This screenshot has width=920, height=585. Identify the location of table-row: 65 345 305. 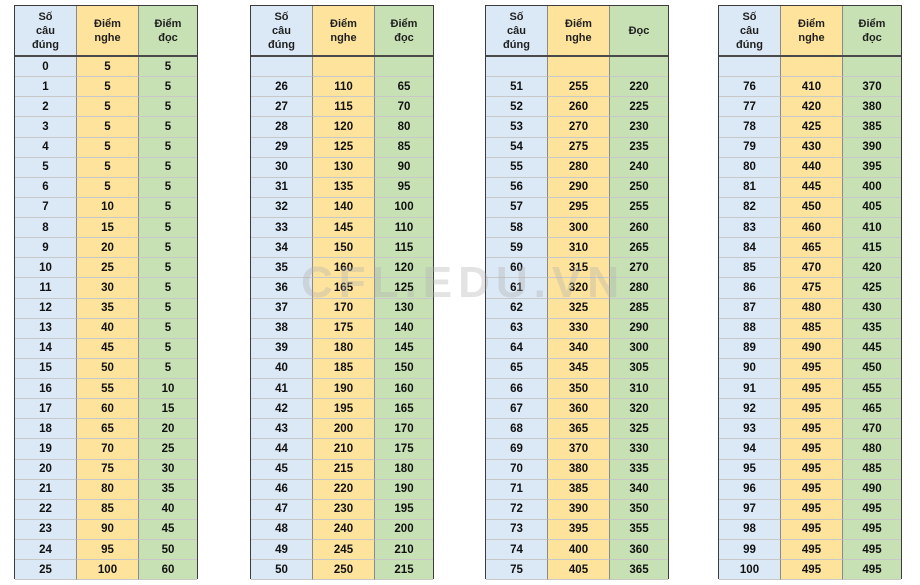
(577, 368).